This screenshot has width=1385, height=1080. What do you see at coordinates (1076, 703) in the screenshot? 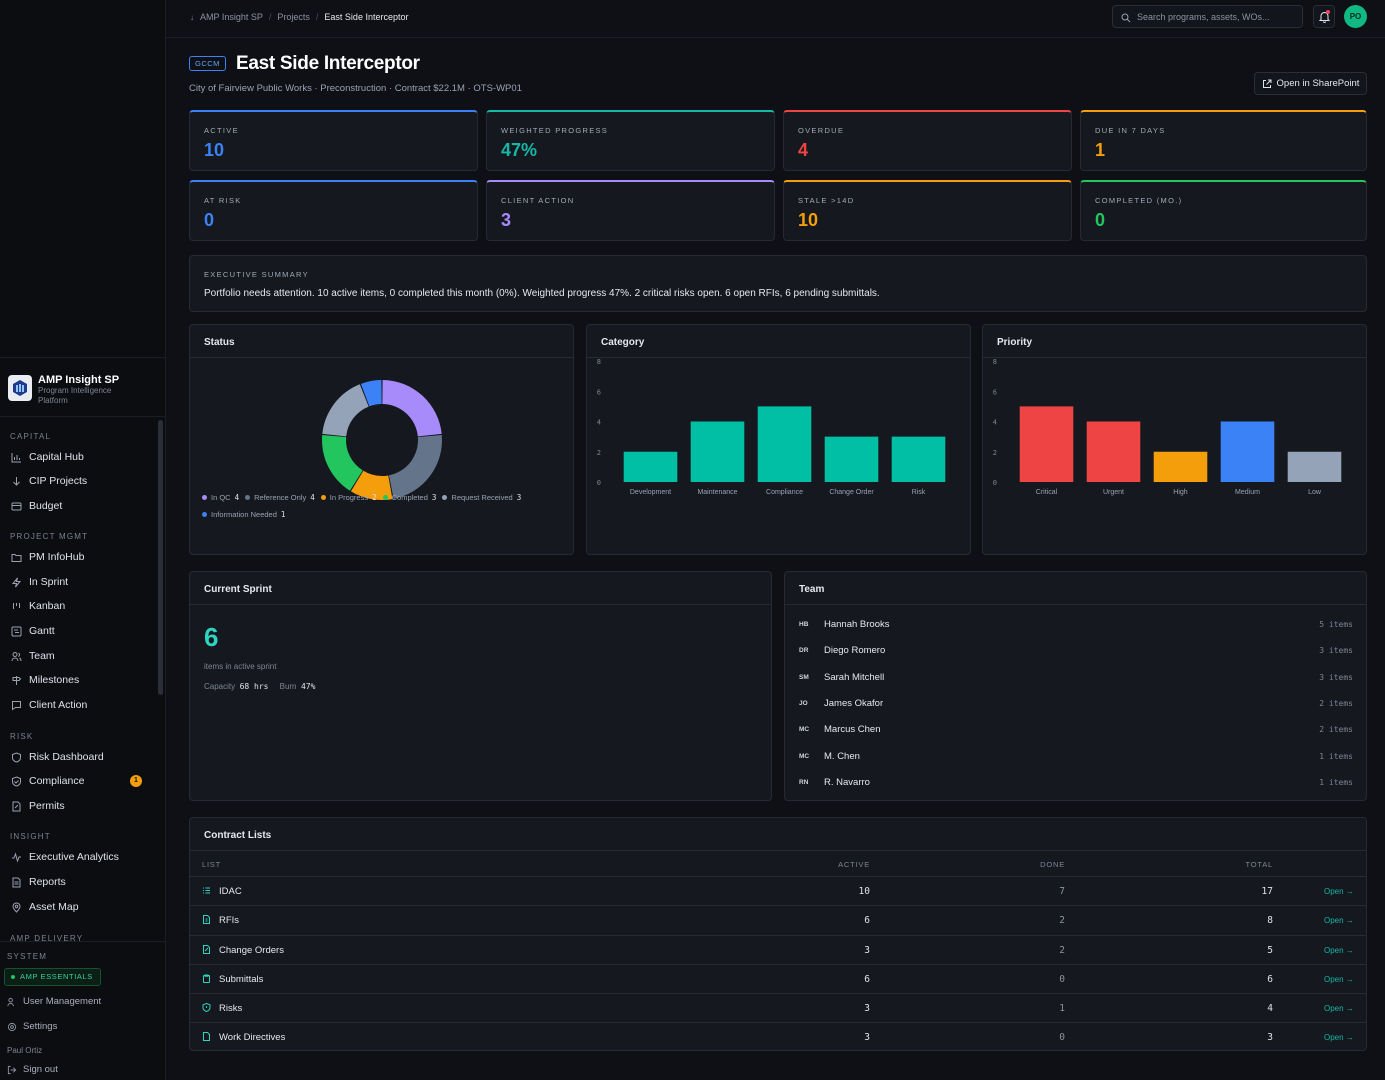
I see `team-member-row: JO James Okafor 2 items` at bounding box center [1076, 703].